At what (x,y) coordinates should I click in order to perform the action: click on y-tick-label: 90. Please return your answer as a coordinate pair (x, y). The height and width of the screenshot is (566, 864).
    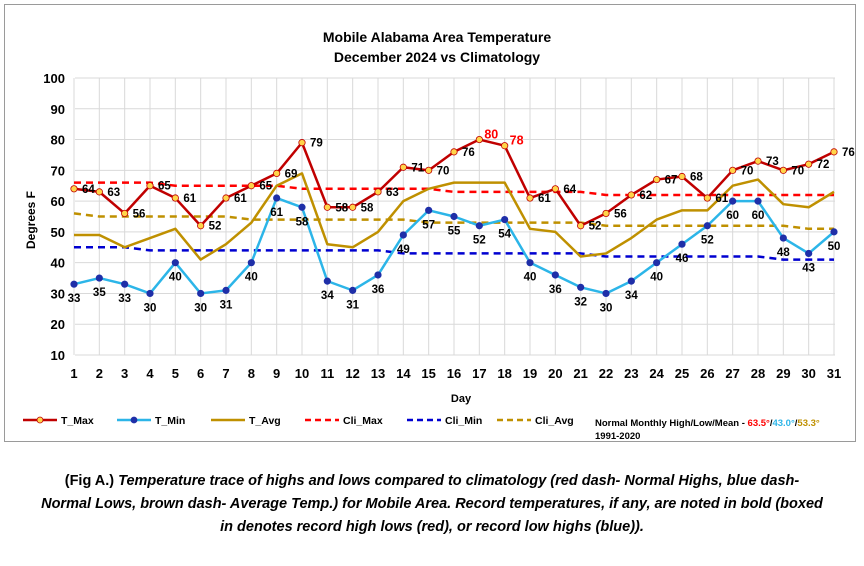
    Looking at the image, I should click on (58, 109).